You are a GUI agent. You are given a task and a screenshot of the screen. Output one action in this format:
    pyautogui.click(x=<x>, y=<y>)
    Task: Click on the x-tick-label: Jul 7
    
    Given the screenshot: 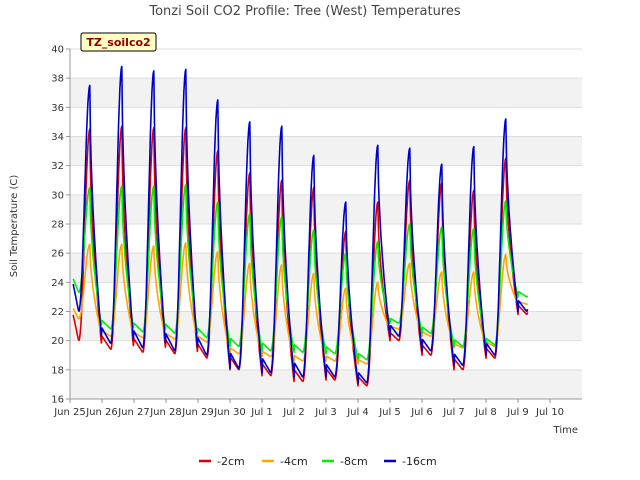 What is the action you would take?
    pyautogui.click(x=453, y=412)
    